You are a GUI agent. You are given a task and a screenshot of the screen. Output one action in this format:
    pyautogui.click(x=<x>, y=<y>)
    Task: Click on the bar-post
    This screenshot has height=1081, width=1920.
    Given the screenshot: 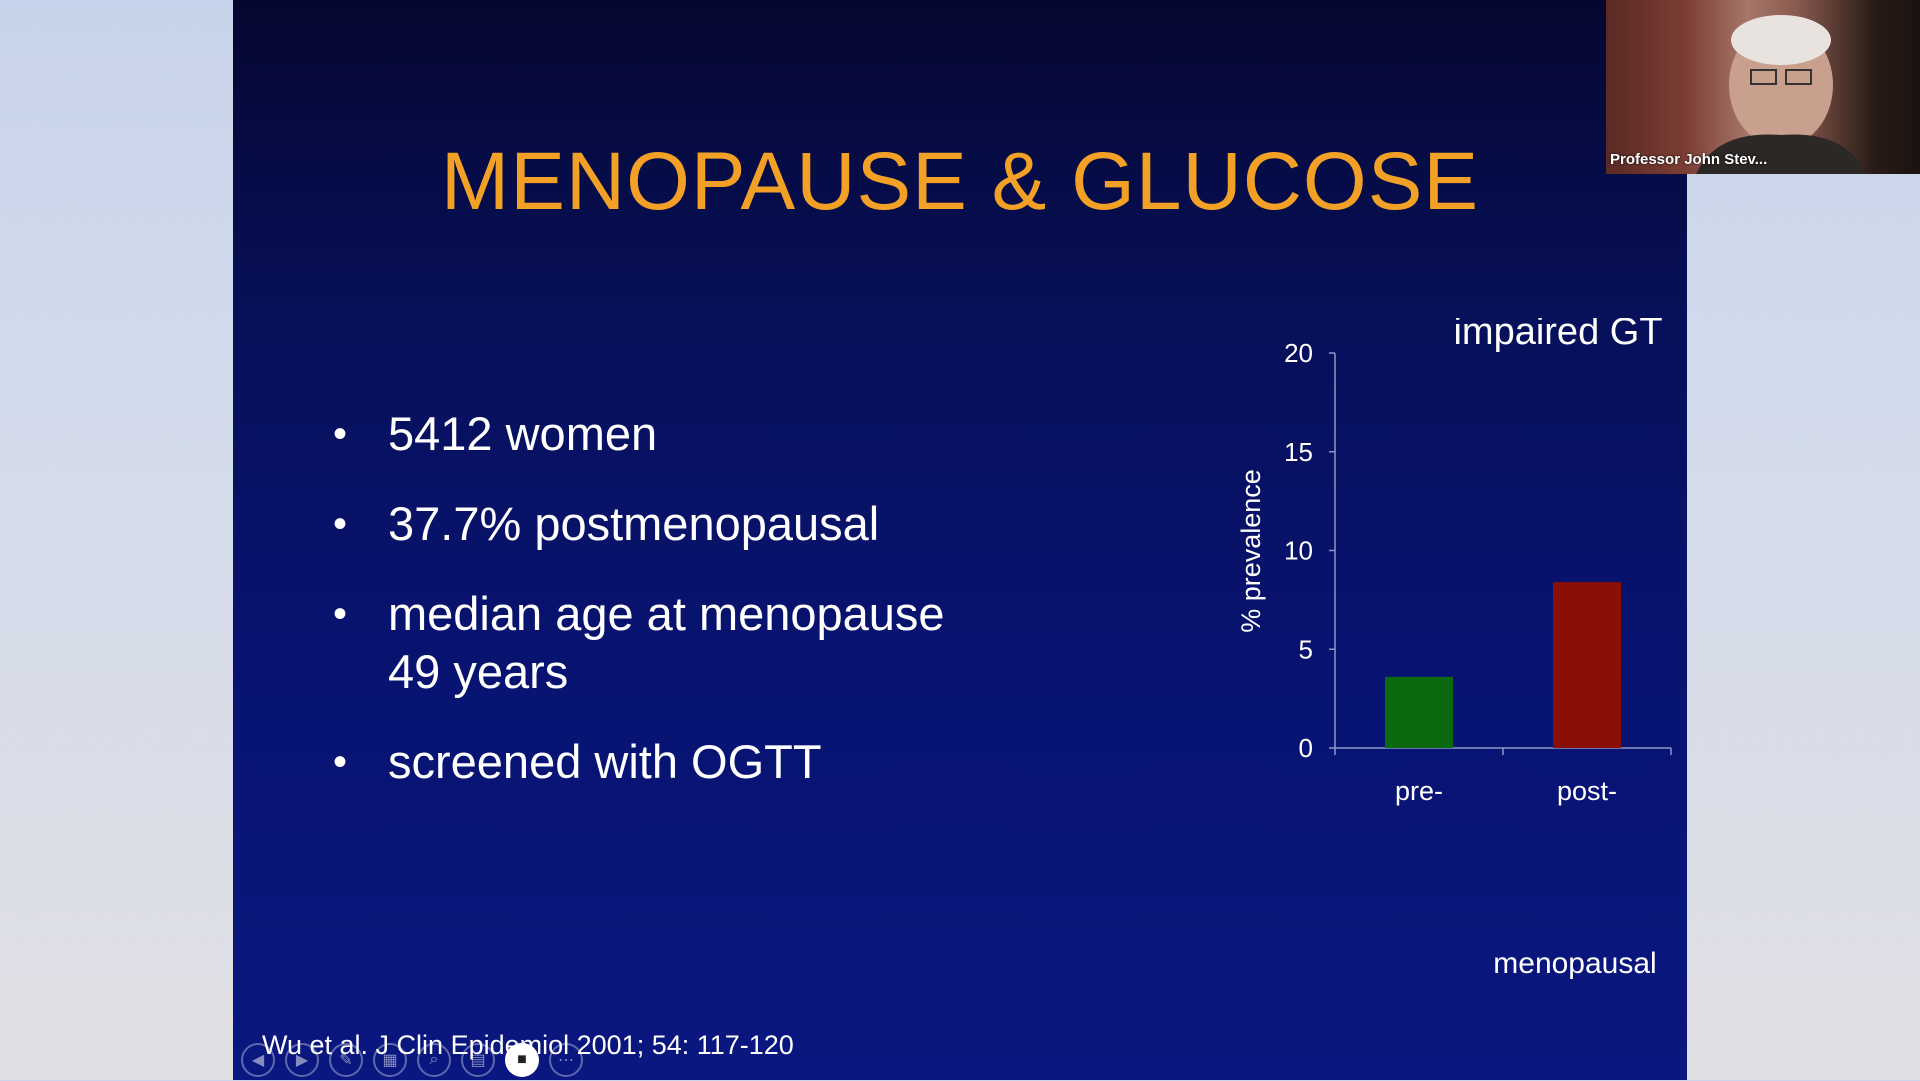 What is the action you would take?
    pyautogui.click(x=1587, y=665)
    